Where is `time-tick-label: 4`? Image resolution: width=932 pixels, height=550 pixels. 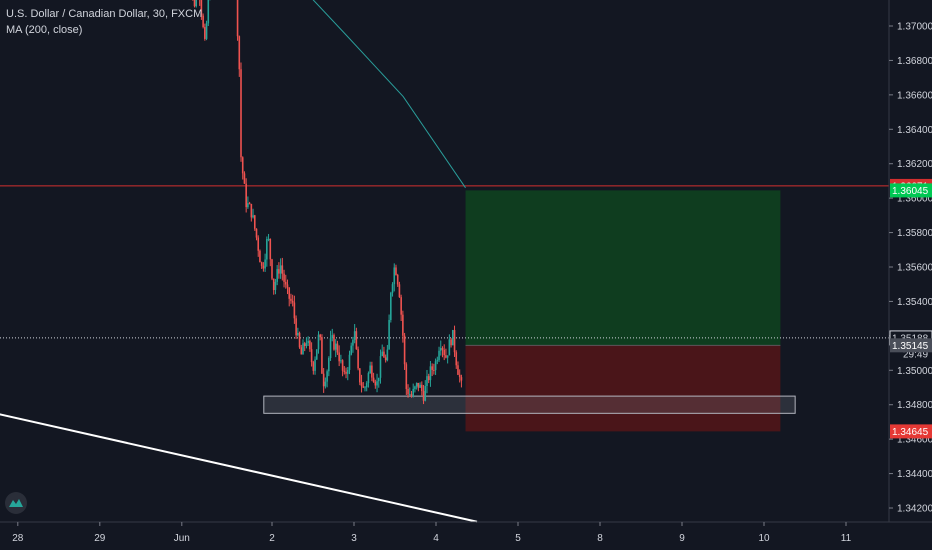
time-tick-label: 4 is located at coordinates (436, 538).